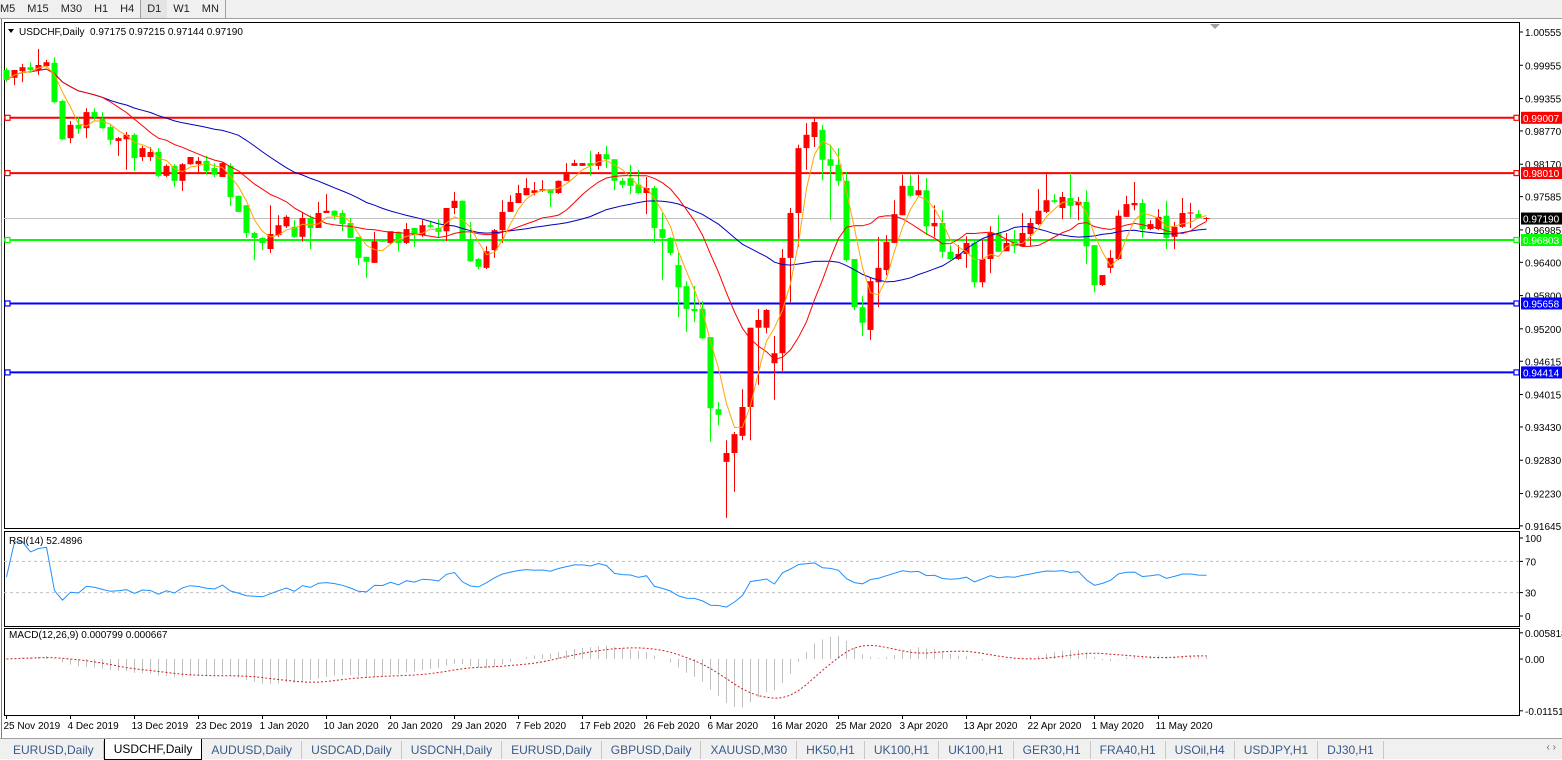  What do you see at coordinates (781, 9) in the screenshot?
I see `timeframe-toolbar: M5 M15 M30 H1 H4 D1 W1 MN` at bounding box center [781, 9].